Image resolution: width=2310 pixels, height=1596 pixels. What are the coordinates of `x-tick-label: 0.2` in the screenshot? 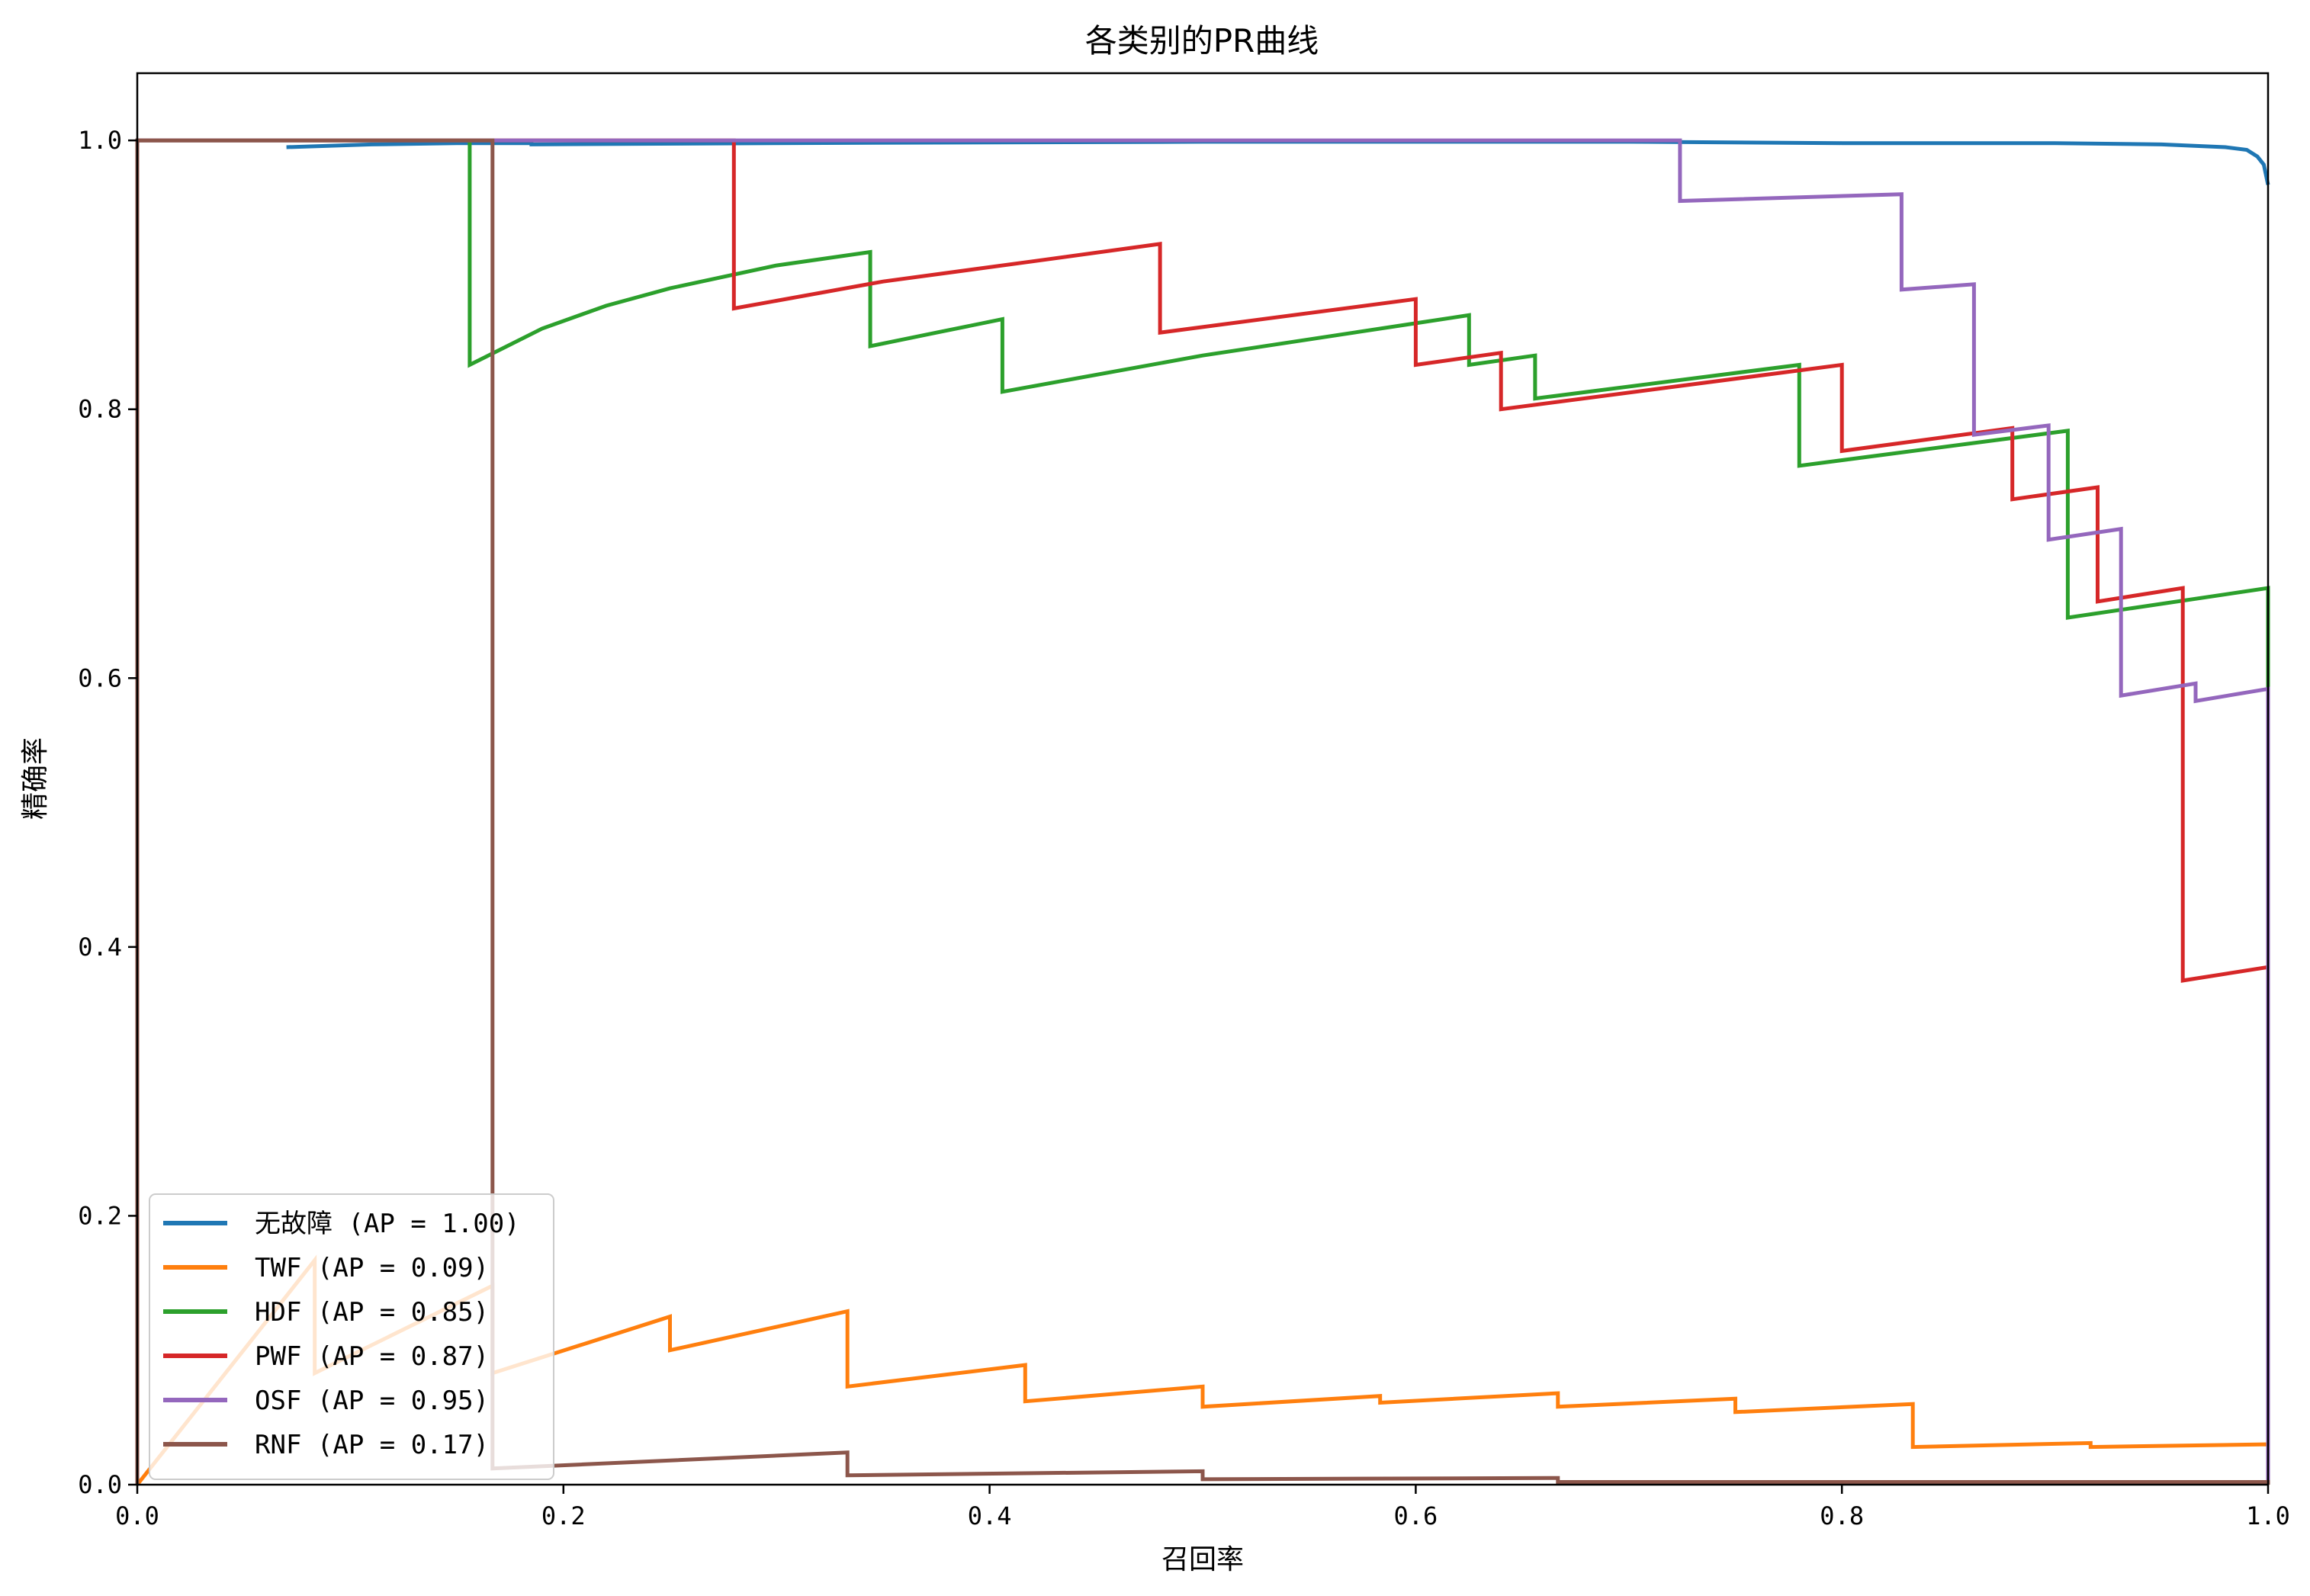 It's located at (564, 1515).